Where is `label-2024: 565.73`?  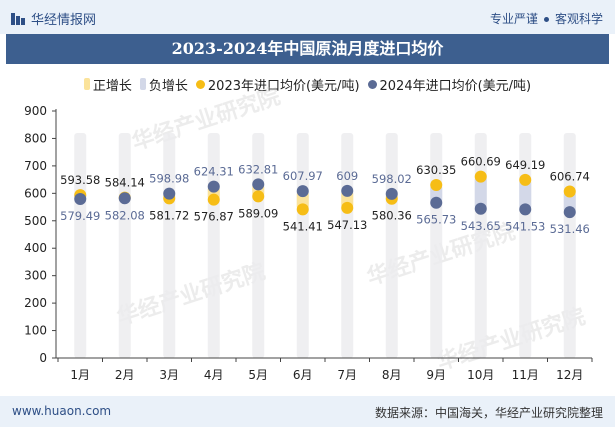
label-2024: 565.73 is located at coordinates (436, 220).